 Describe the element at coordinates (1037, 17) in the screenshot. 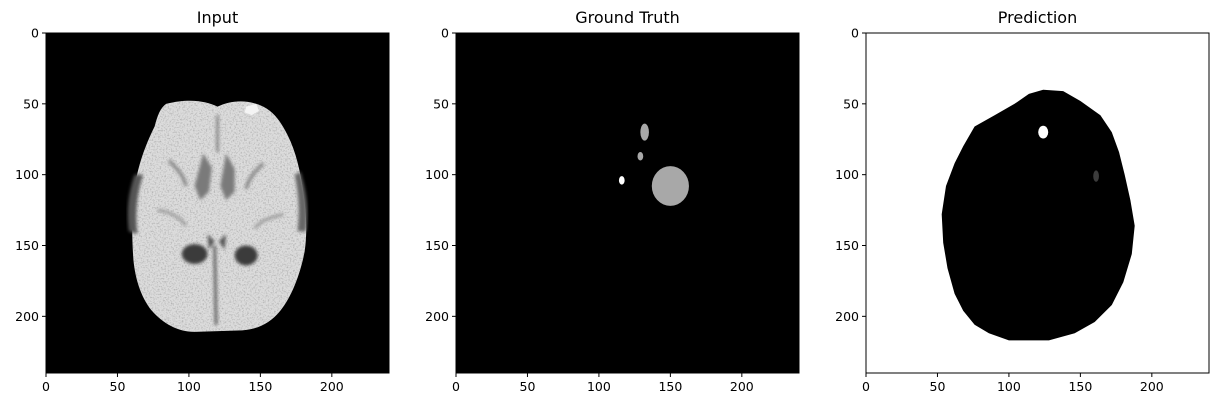

I see `panel-title-prediction: Prediction` at that location.